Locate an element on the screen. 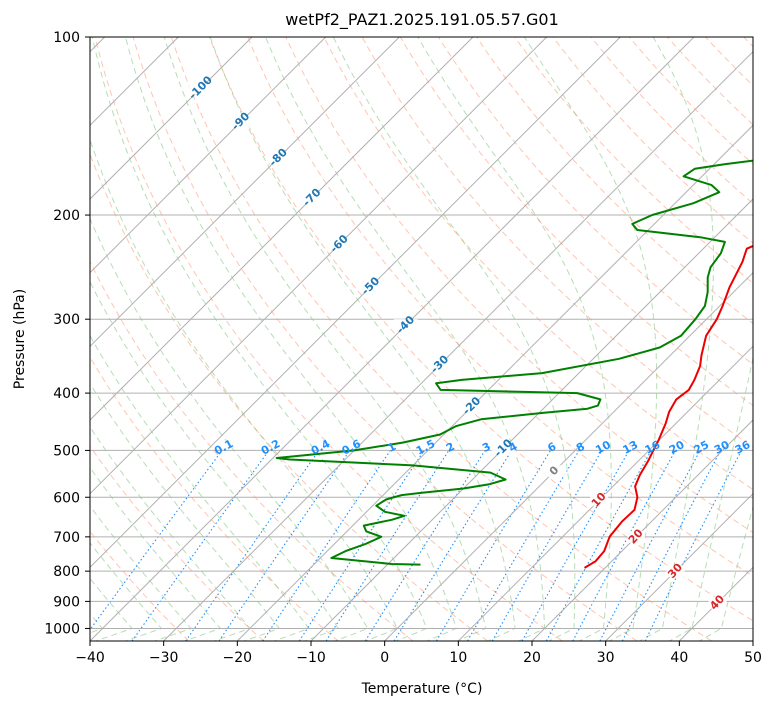 Image resolution: width=775 pixels, height=708 pixels. mixing-ratio-label: 3 is located at coordinates (486, 447).